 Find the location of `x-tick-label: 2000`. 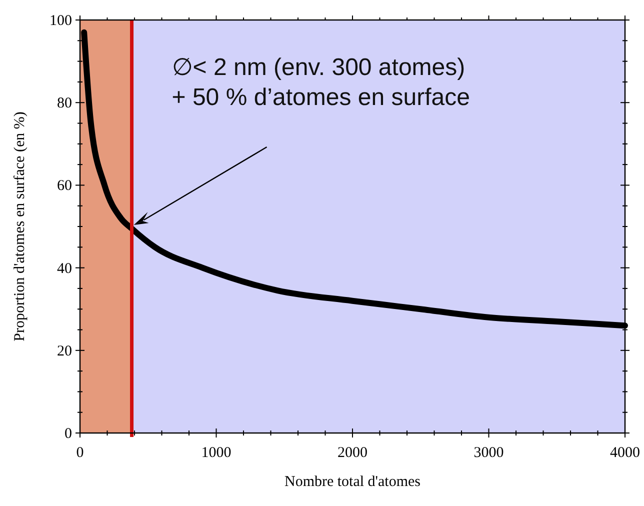

x-tick-label: 2000 is located at coordinates (353, 453).